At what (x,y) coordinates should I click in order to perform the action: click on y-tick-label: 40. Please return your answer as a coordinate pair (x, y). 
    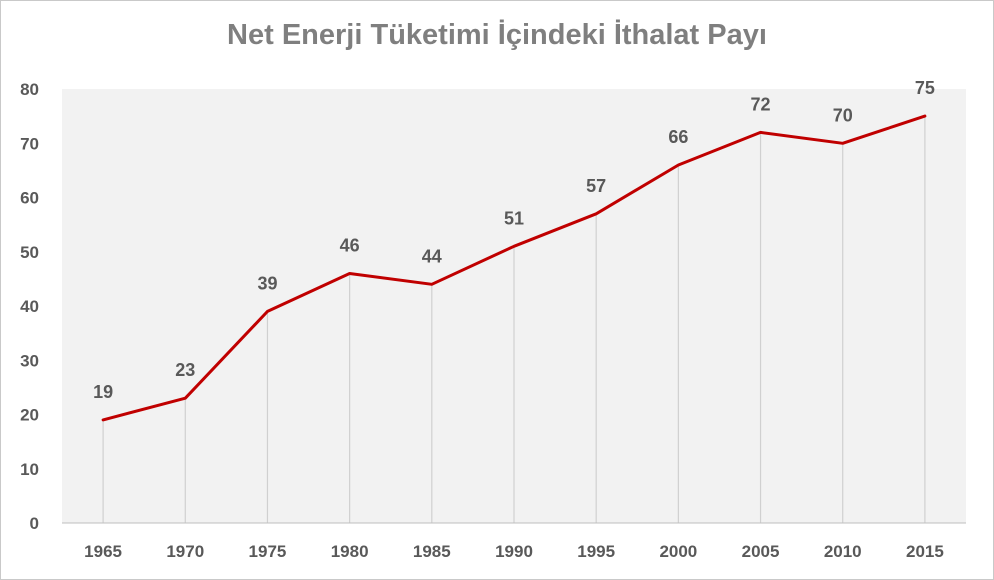
    Looking at the image, I should click on (29, 306).